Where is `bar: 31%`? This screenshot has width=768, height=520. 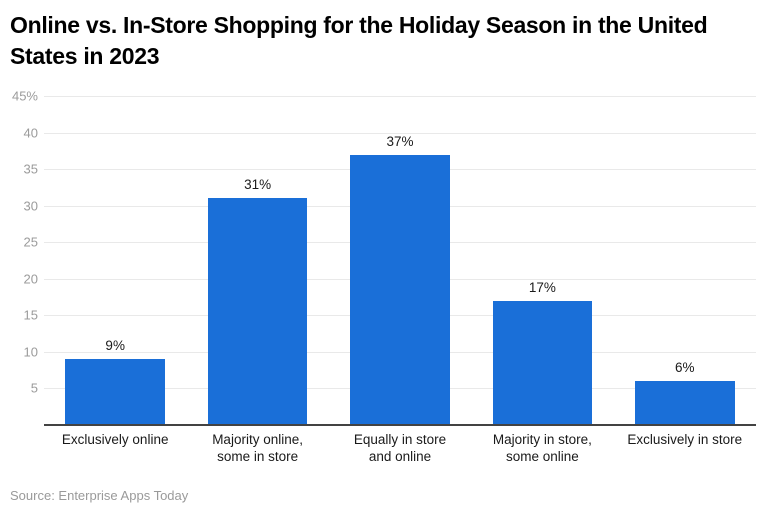 bar: 31% is located at coordinates (257, 301).